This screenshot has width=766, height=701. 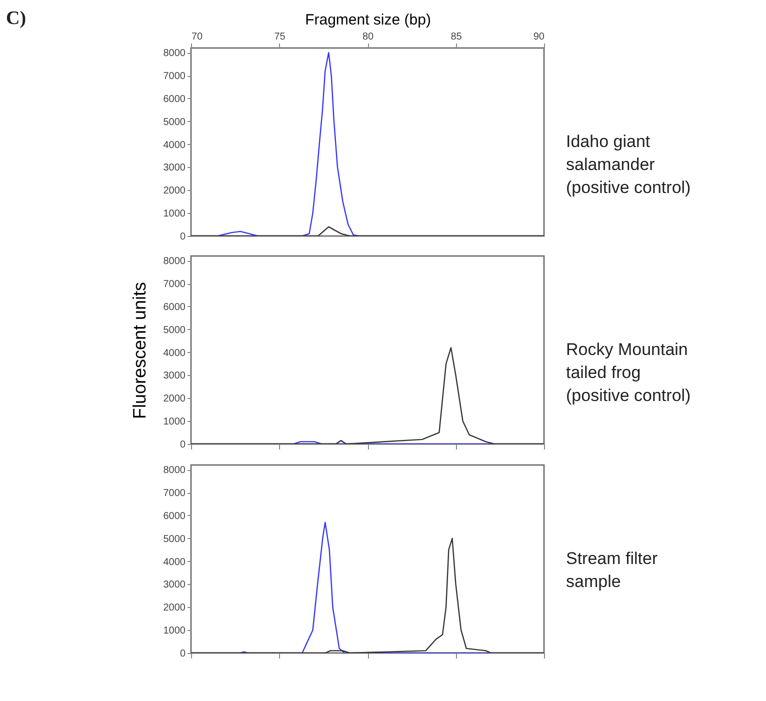 What do you see at coordinates (139, 351) in the screenshot?
I see `y-axis-title: Fluorescent units` at bounding box center [139, 351].